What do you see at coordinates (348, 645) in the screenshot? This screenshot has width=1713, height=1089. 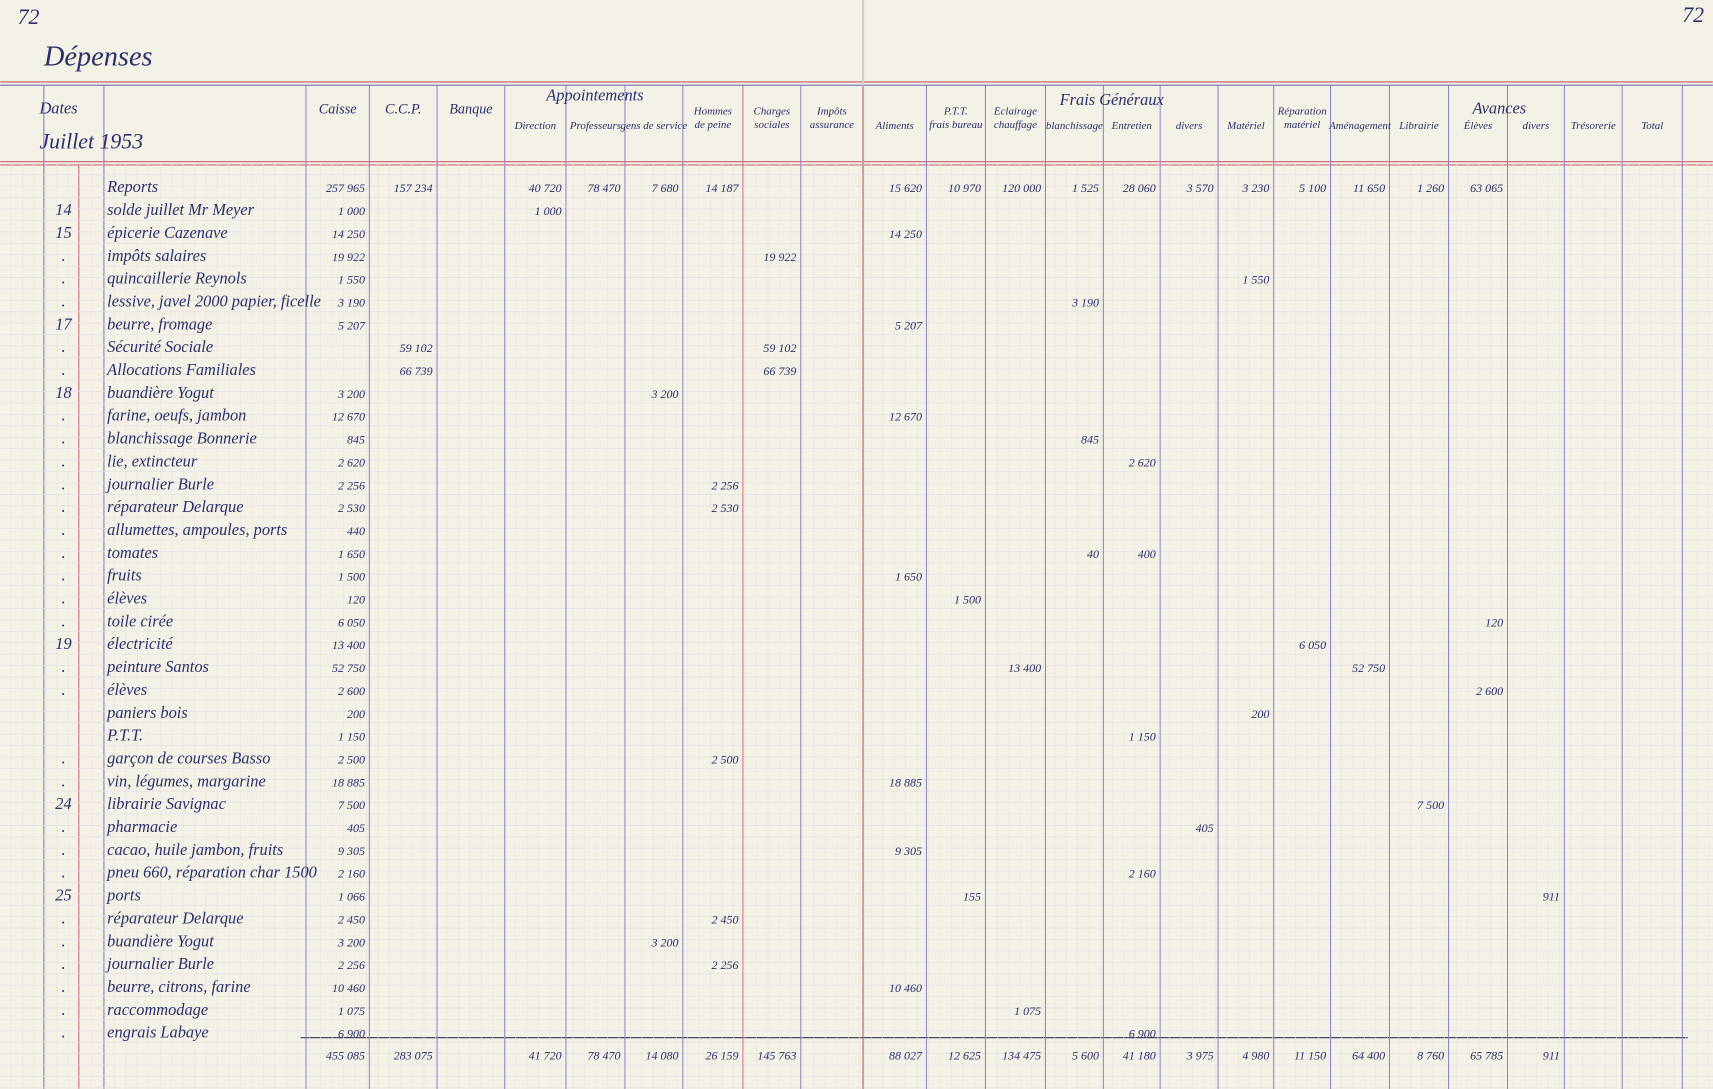 I see `amount: 13 400` at bounding box center [348, 645].